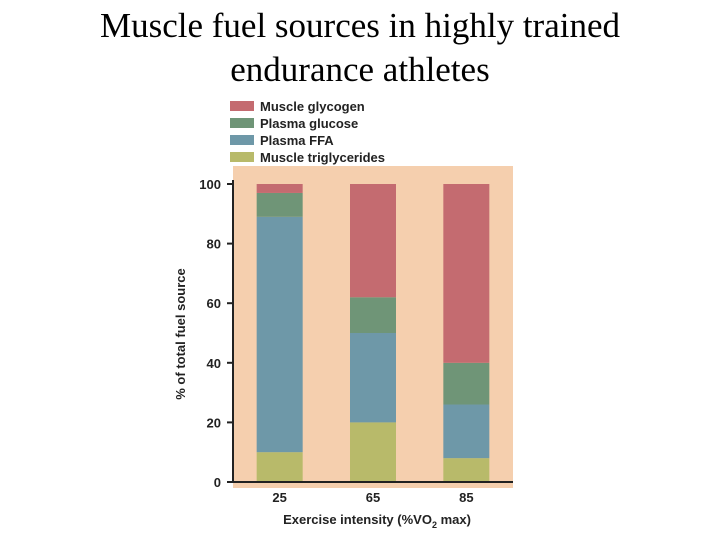 Image resolution: width=720 pixels, height=540 pixels. I want to click on legend-label-plasma-ffa: Plasma FFA, so click(297, 140).